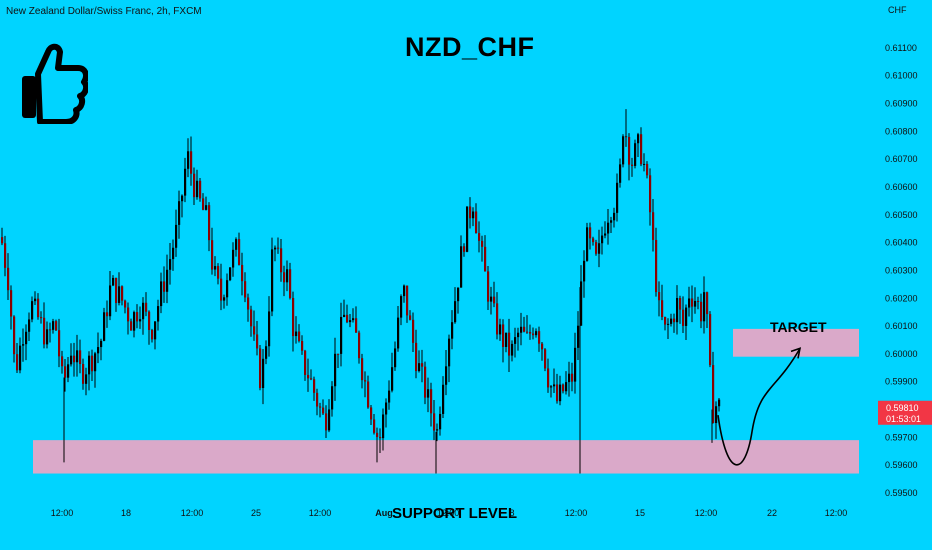  Describe the element at coordinates (511, 513) in the screenshot. I see `x-tick-label: 8` at that location.